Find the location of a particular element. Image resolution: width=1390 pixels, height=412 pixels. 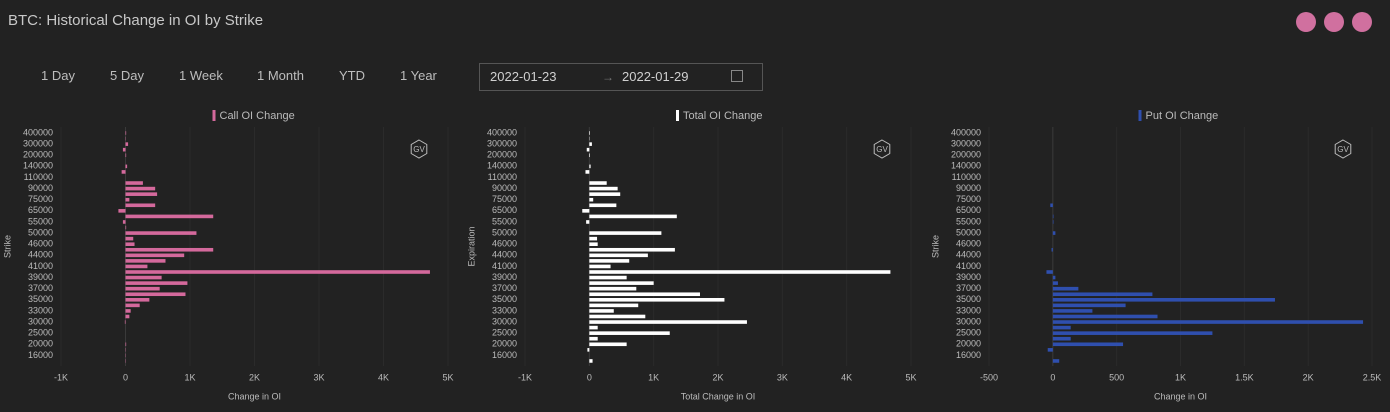

legend-label: Put OI Change is located at coordinates (1182, 116).